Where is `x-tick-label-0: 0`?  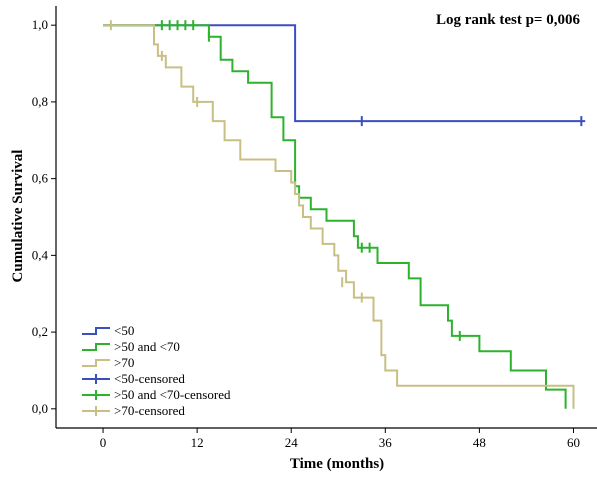 x-tick-label-0: 0 is located at coordinates (103, 442).